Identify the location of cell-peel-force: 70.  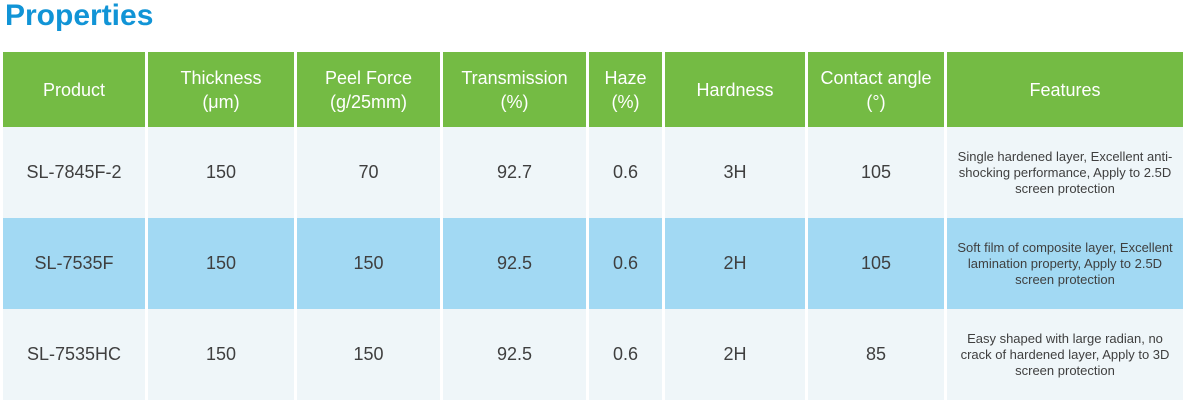
(370, 172).